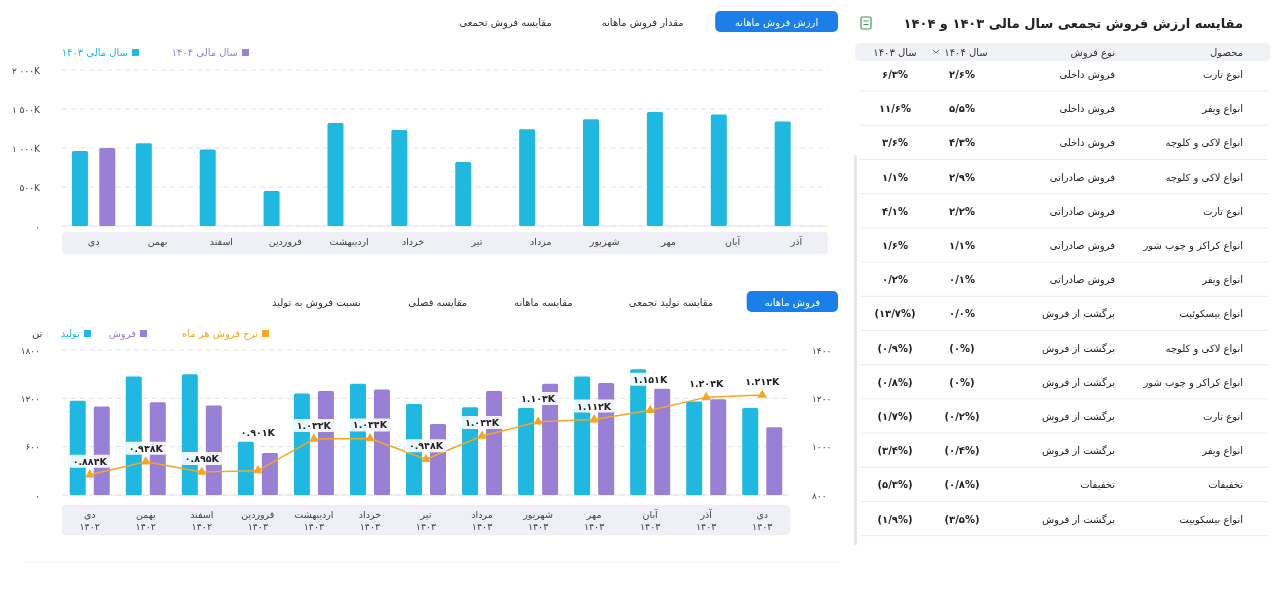 This screenshot has width=1280, height=590. Describe the element at coordinates (122, 334) in the screenshot. I see `legend-label: فروش` at that location.